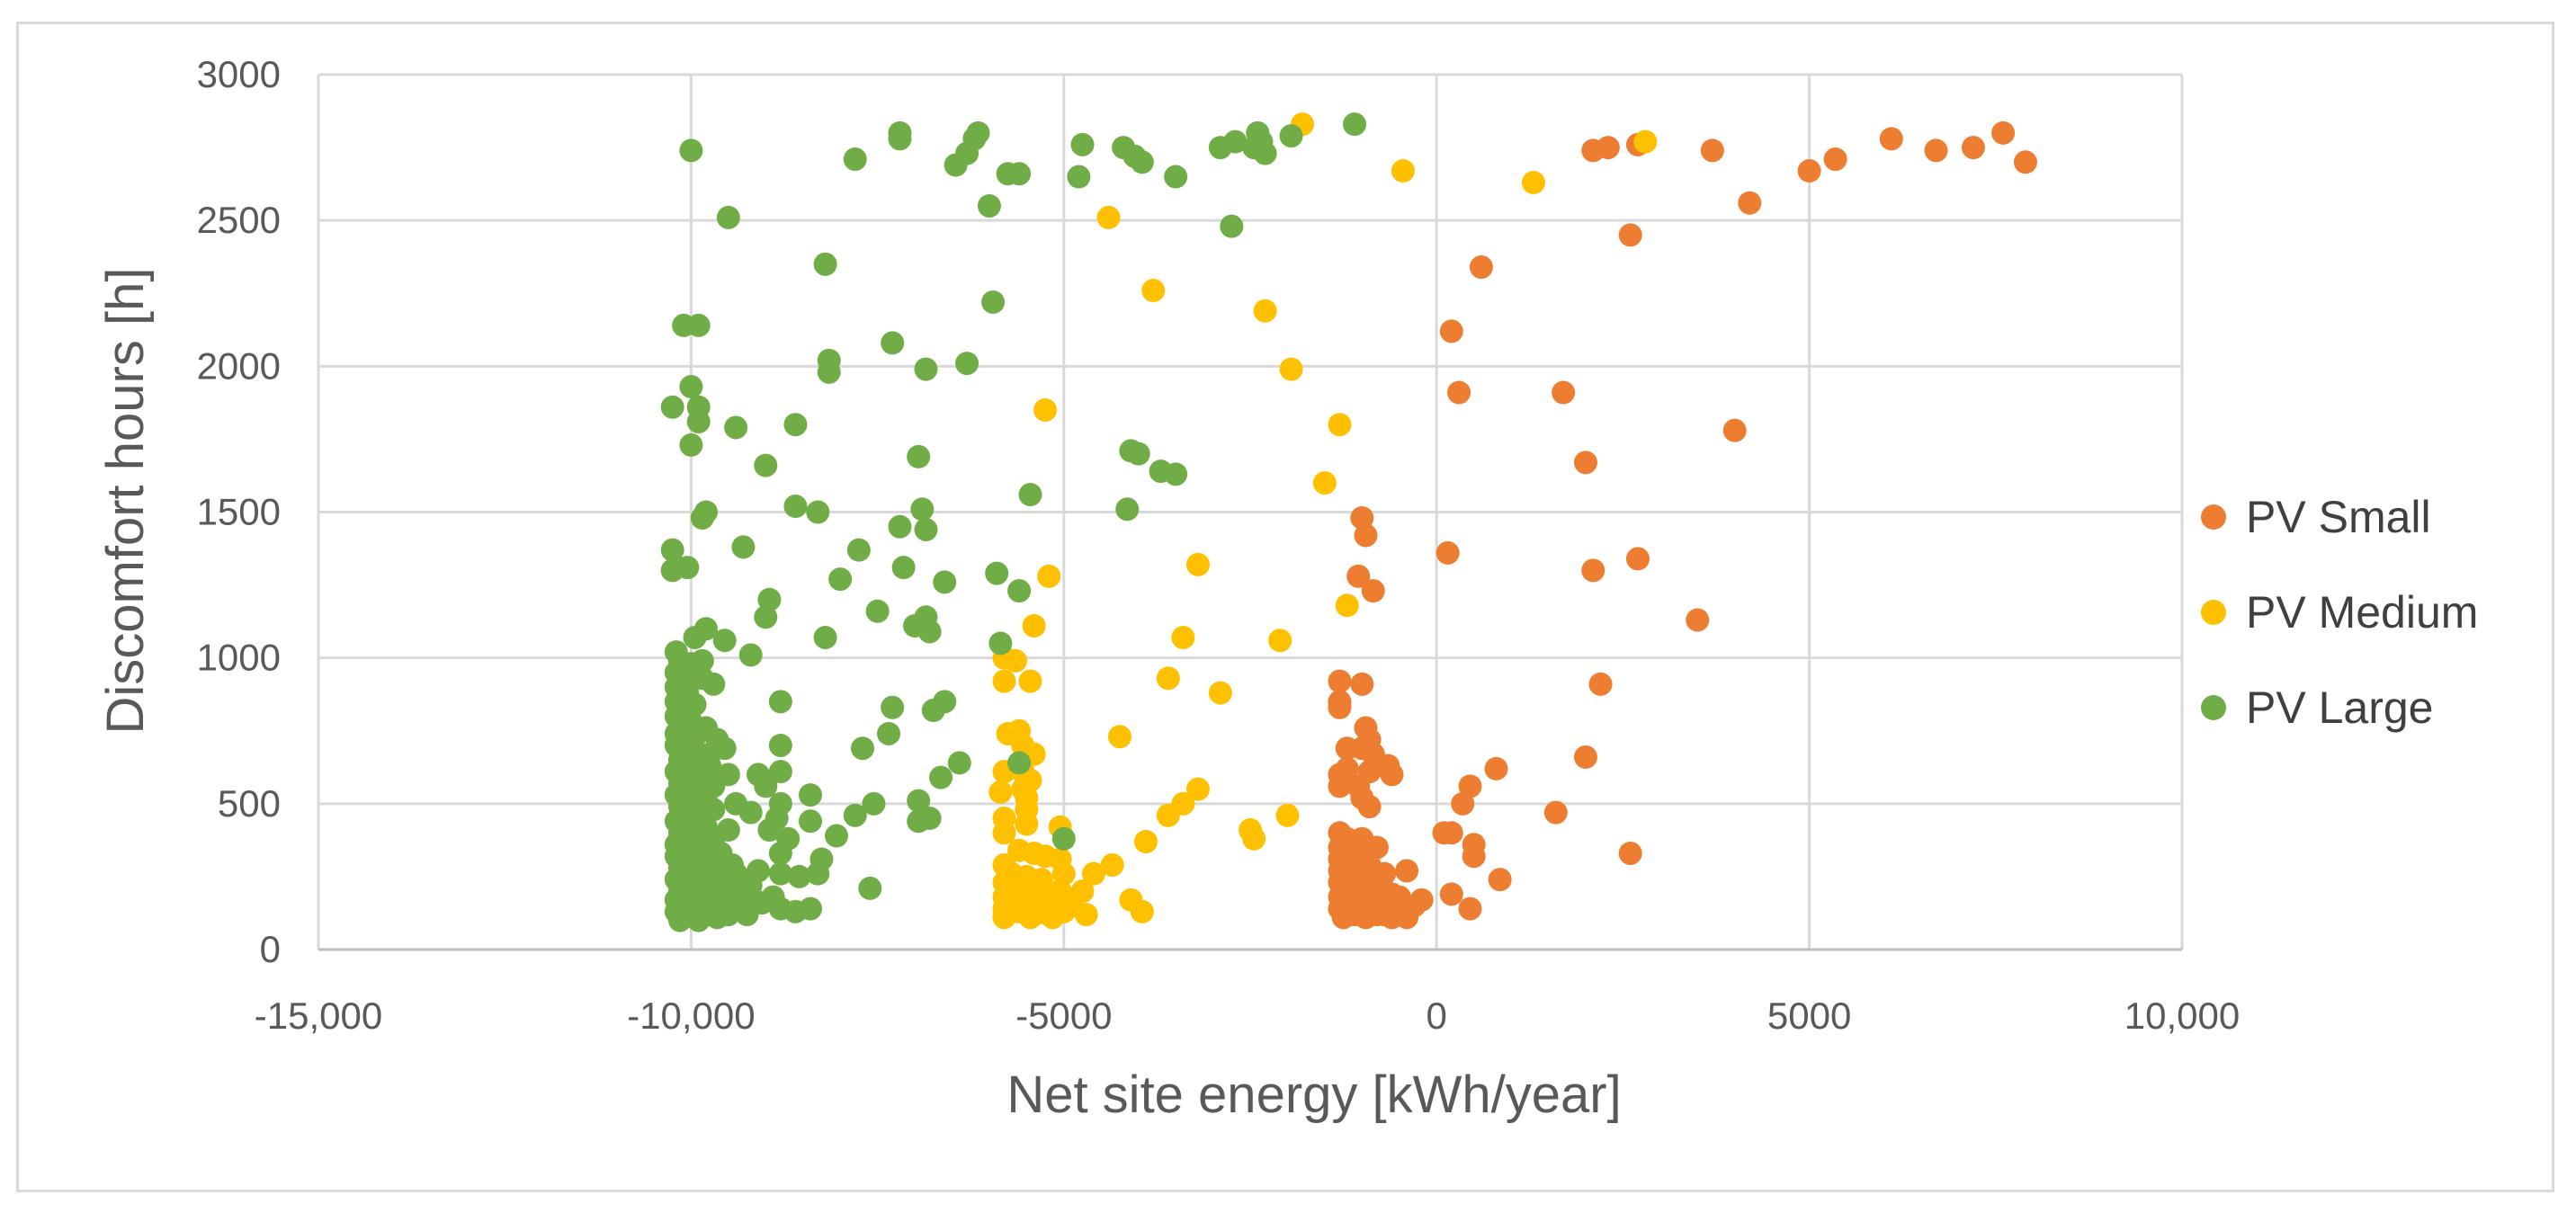  What do you see at coordinates (2362, 612) in the screenshot?
I see `legend-label: PV Medium` at bounding box center [2362, 612].